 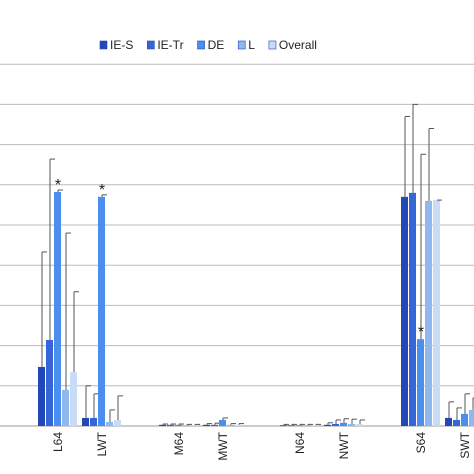 What do you see at coordinates (216, 45) in the screenshot?
I see `legend-label: DE` at bounding box center [216, 45].